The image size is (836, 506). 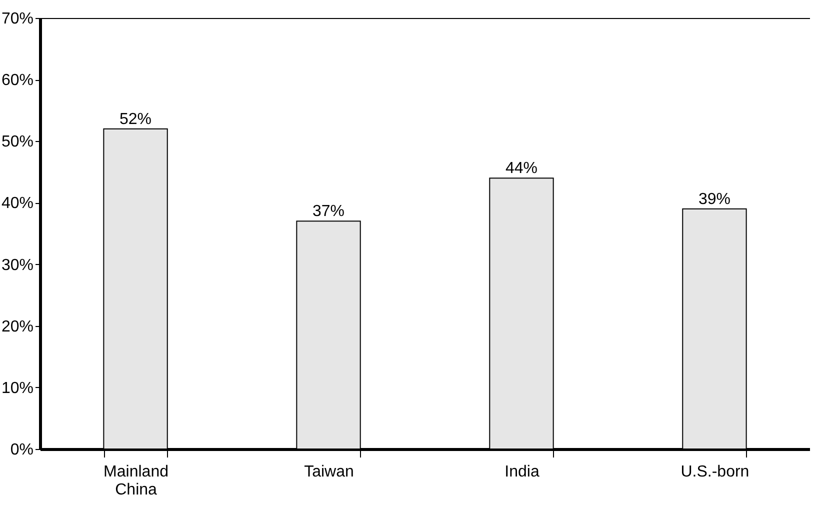 What do you see at coordinates (714, 199) in the screenshot?
I see `data-label: 39%` at bounding box center [714, 199].